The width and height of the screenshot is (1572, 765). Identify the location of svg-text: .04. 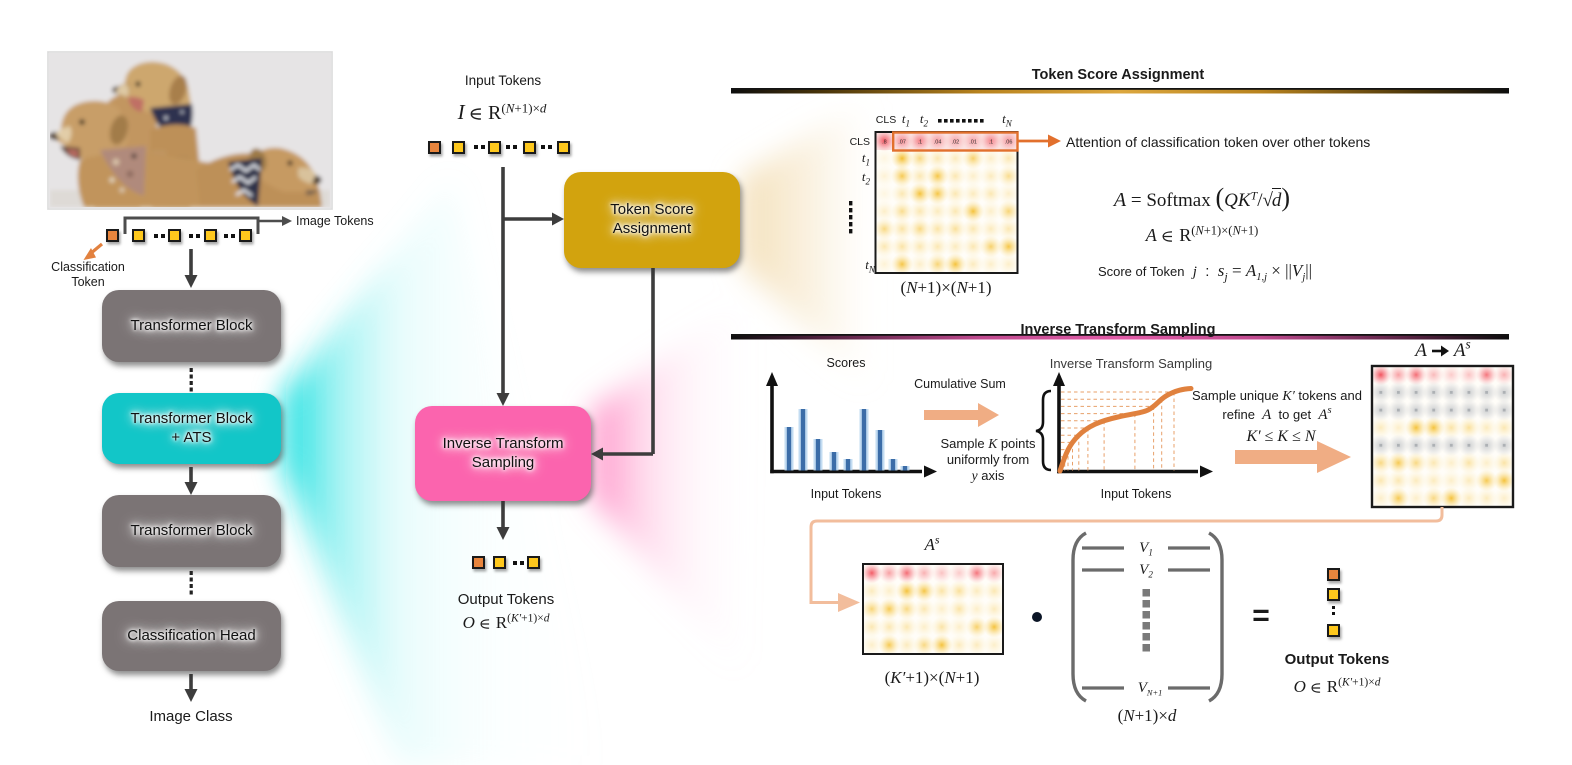
(938, 143).